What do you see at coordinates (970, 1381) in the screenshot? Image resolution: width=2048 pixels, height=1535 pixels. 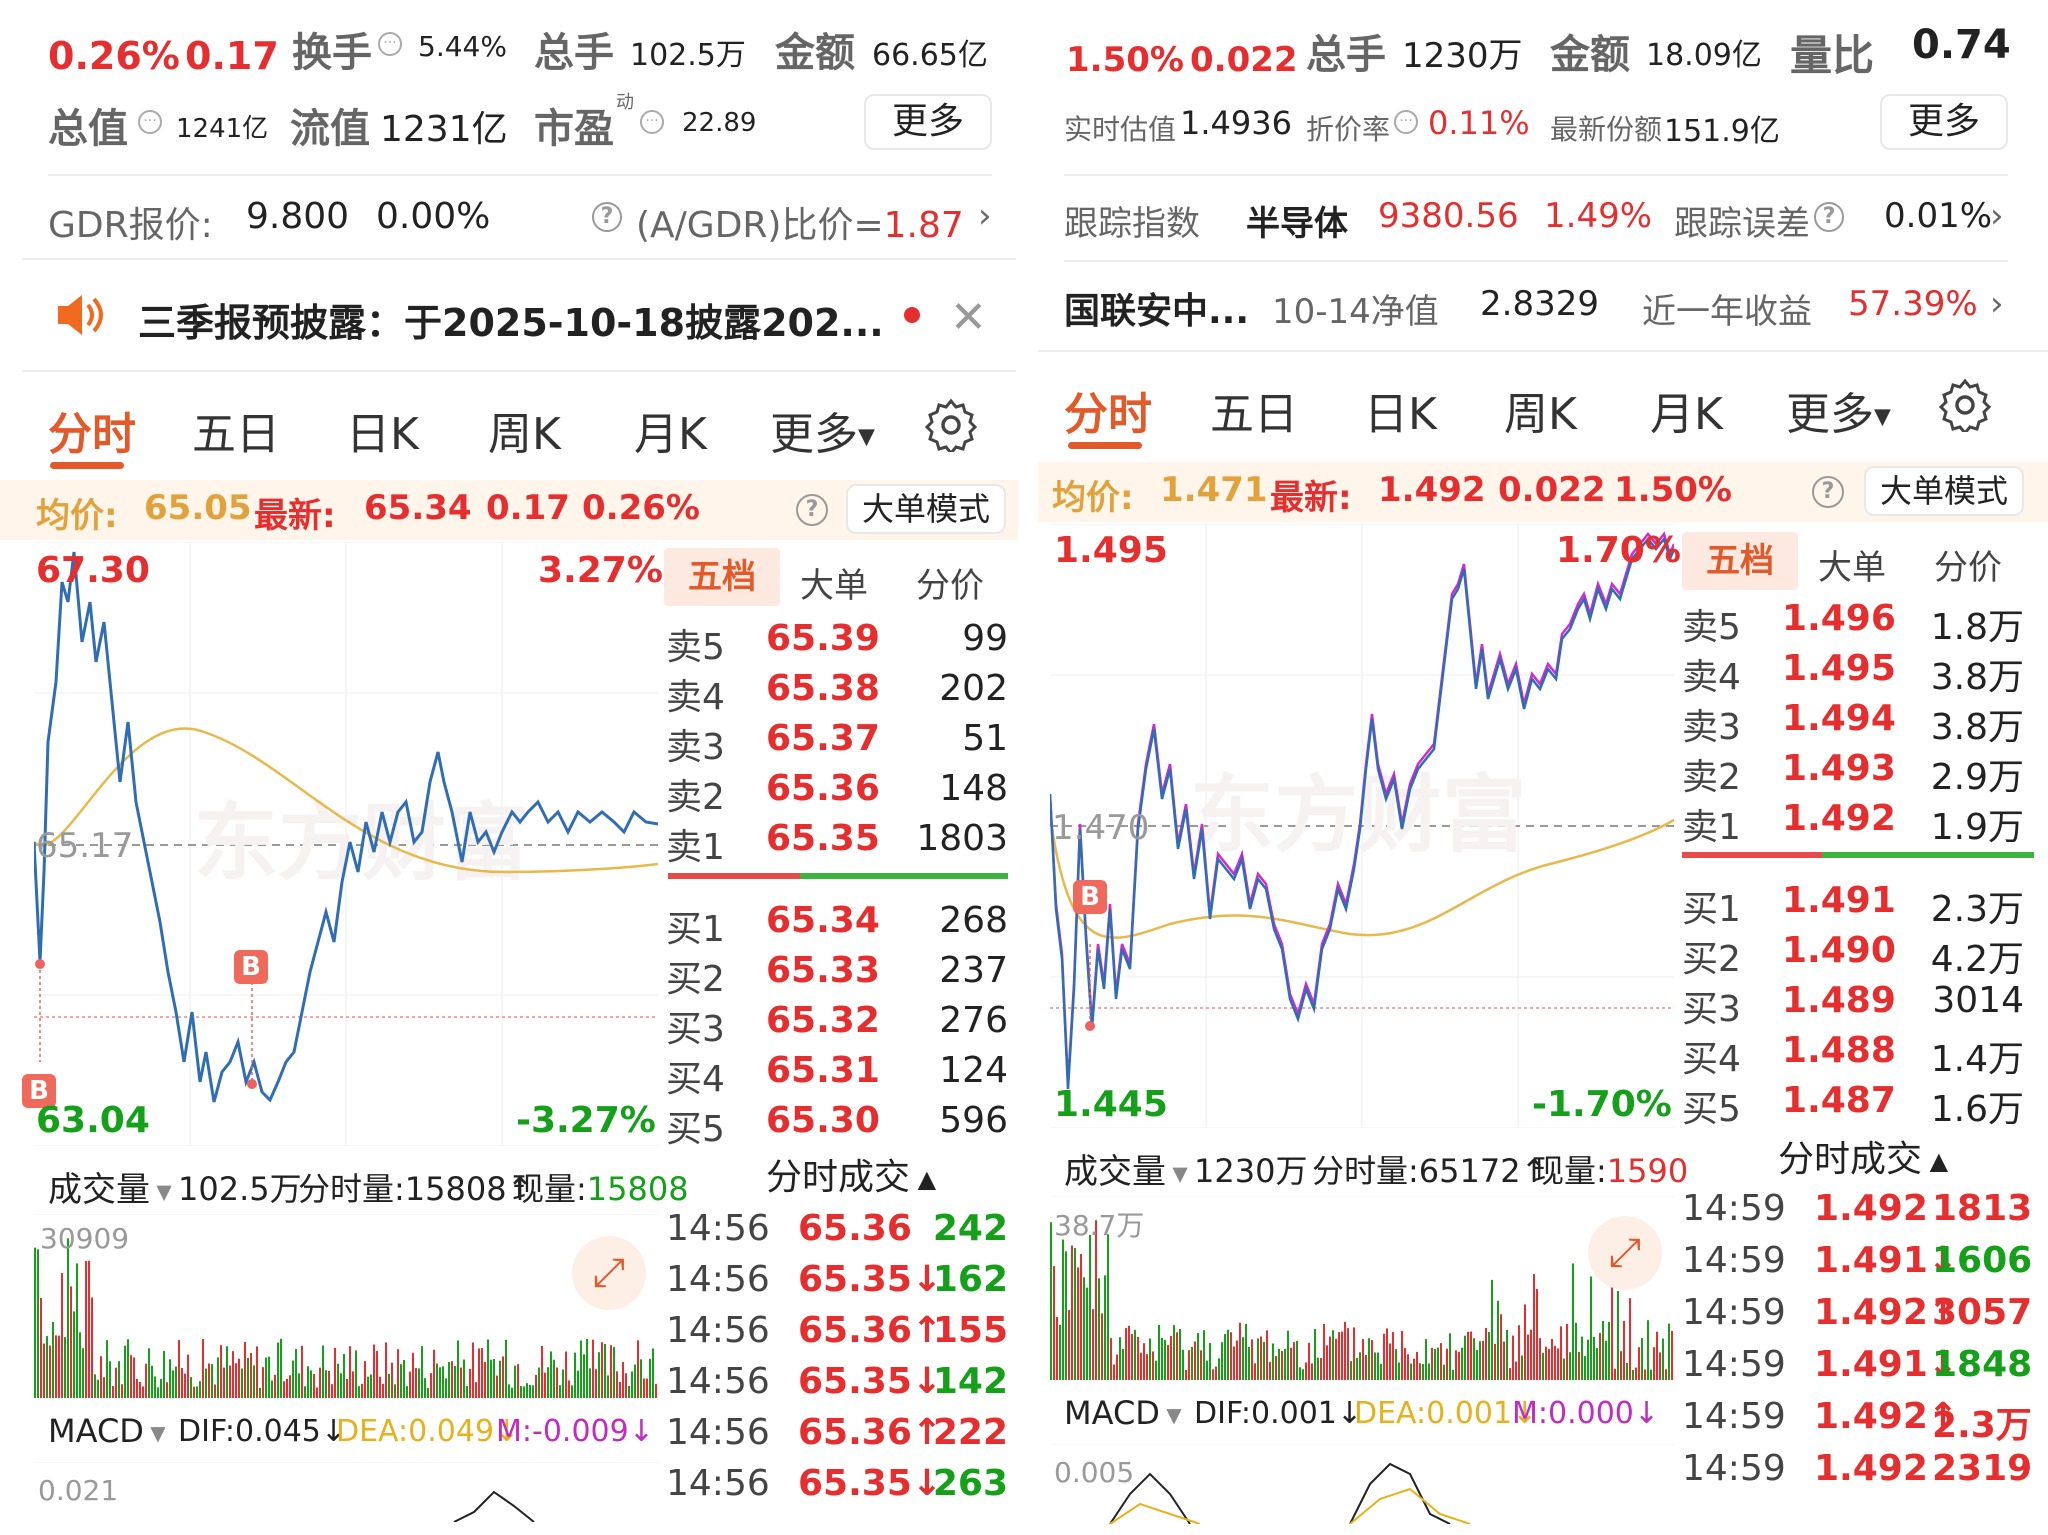 I see `trade-volume: 142` at bounding box center [970, 1381].